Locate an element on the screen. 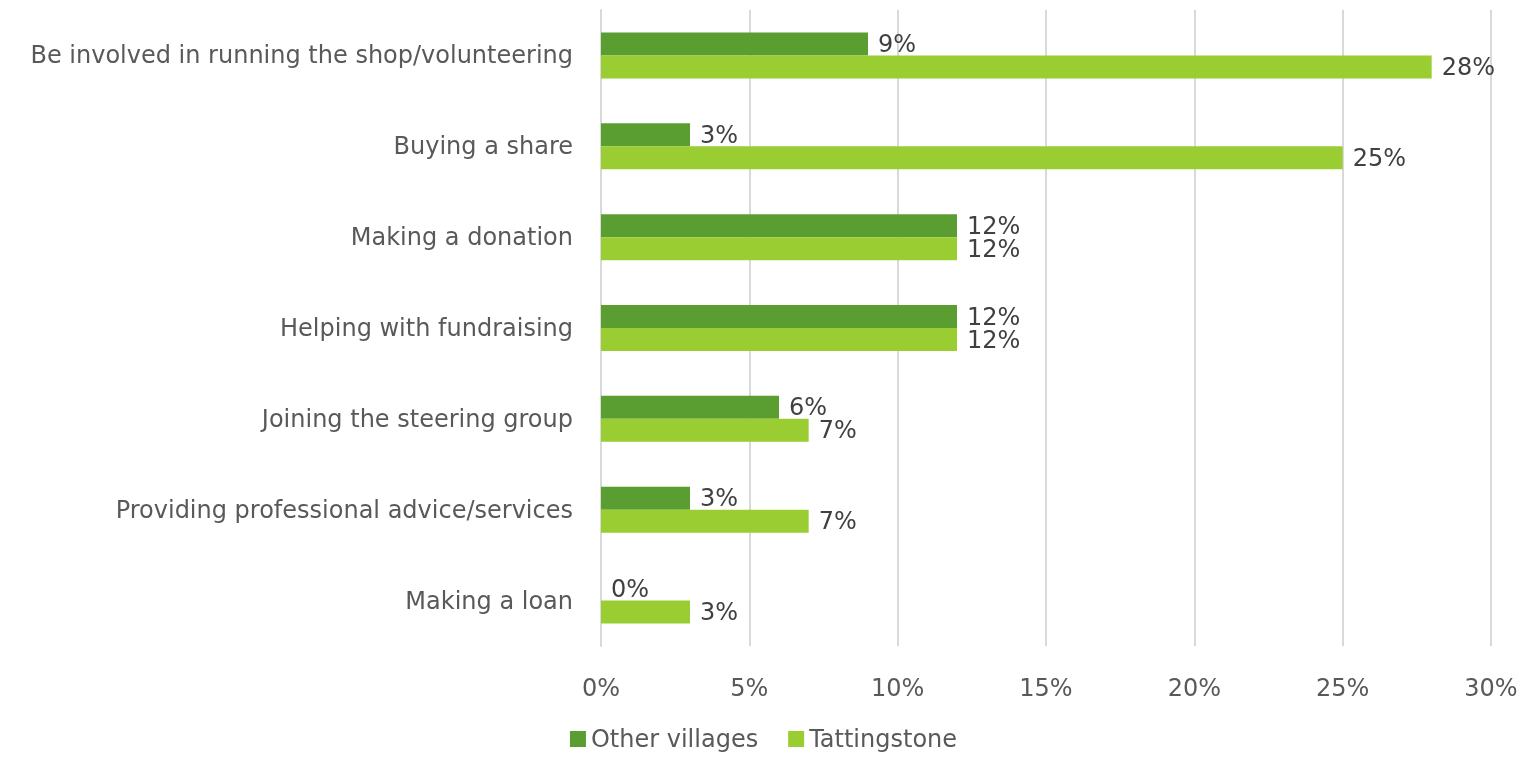 Image resolution: width=1527 pixels, height=758 pixels. x-tick-label: 5% is located at coordinates (749, 688).